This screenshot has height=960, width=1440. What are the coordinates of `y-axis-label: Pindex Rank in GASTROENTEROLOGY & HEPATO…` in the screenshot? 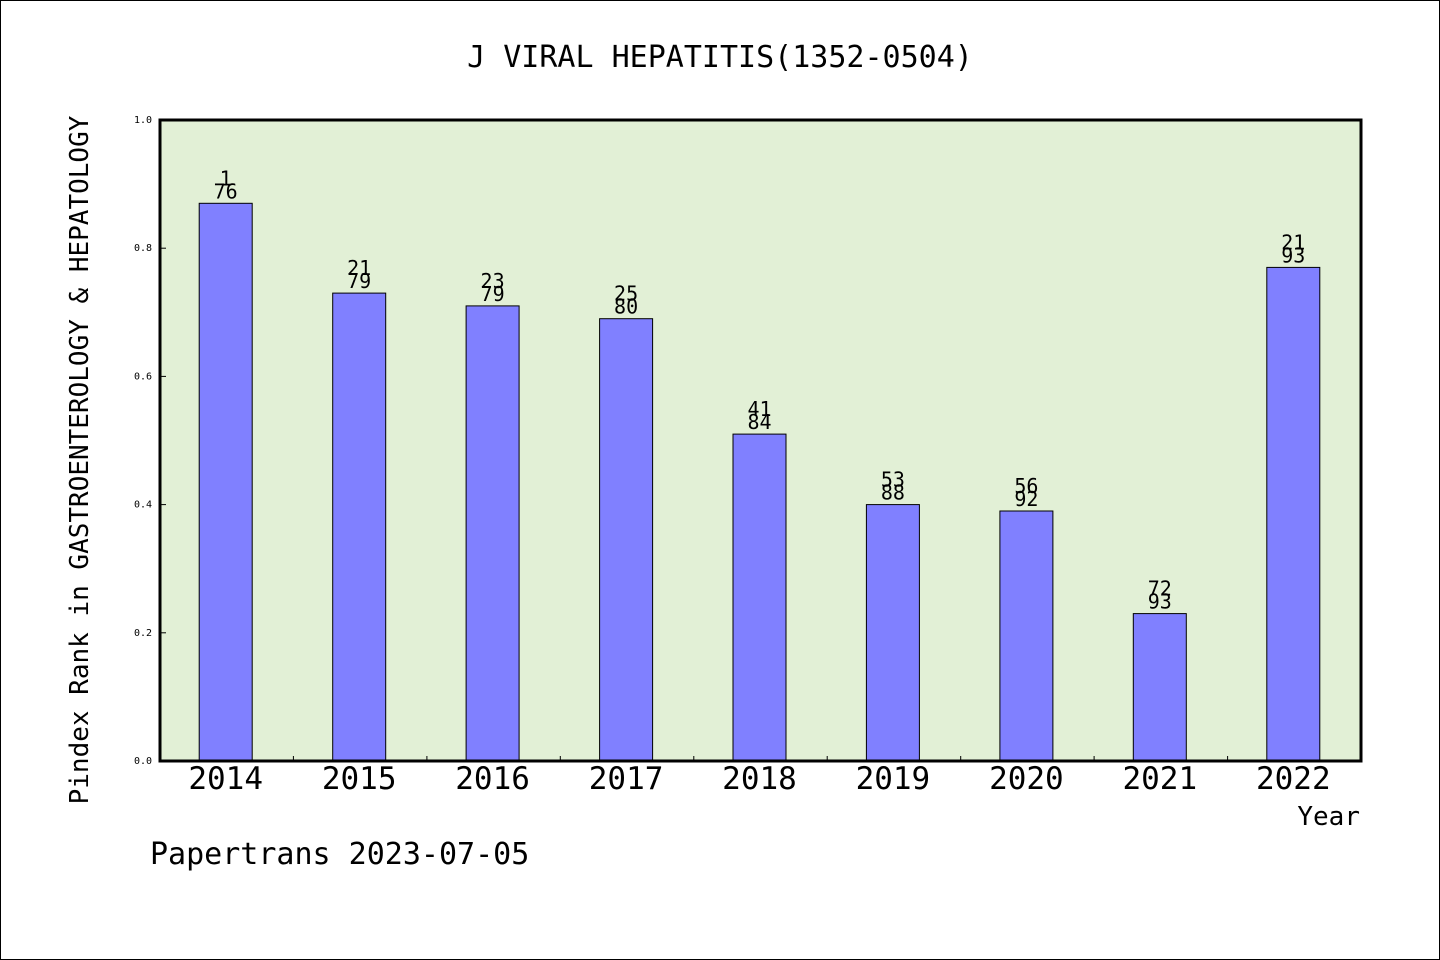 It's located at (80, 459).